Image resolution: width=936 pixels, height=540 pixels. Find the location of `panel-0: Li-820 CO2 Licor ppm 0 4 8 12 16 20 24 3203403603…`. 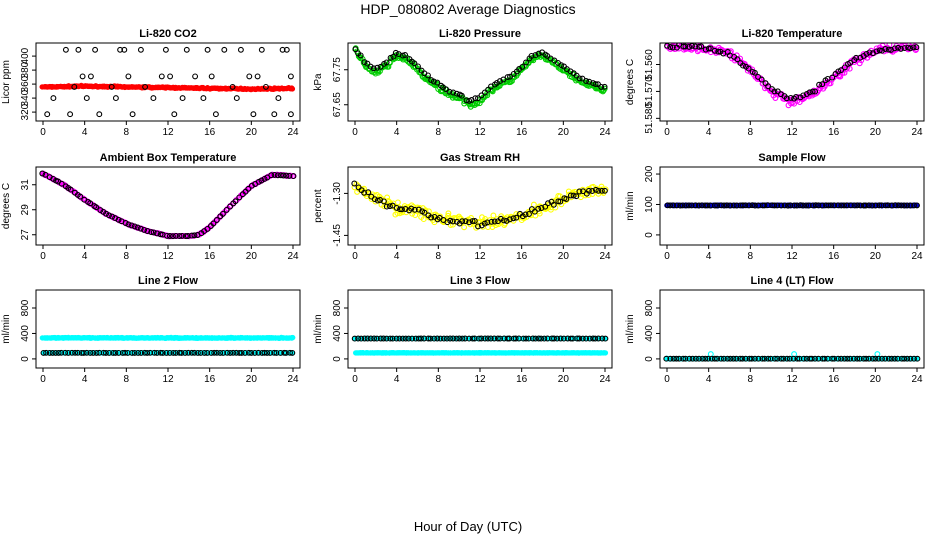

panel-0: Li-820 CO2 Licor ppm 0 4 8 12 16 20 24 3203403603… is located at coordinates (151, 83).